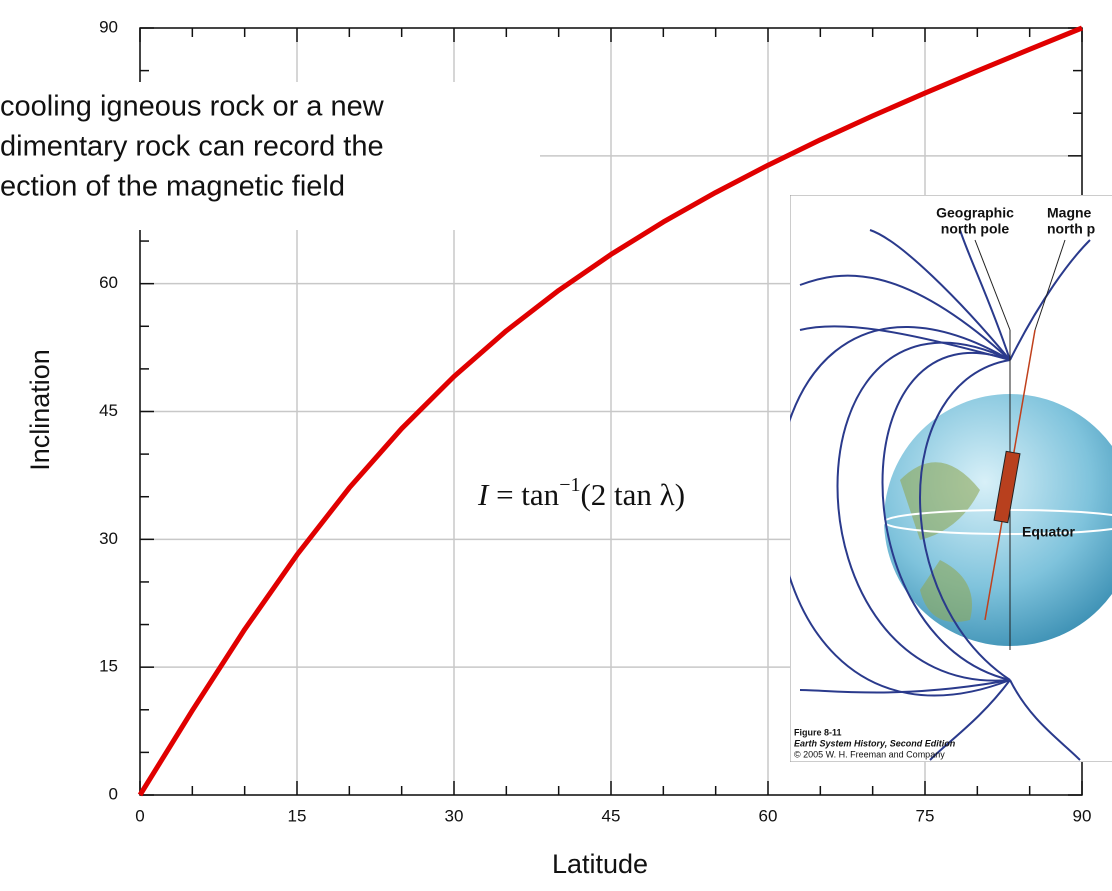 The height and width of the screenshot is (891, 1112). Describe the element at coordinates (818, 732) in the screenshot. I see `inset-caption: Figure 8-11` at that location.